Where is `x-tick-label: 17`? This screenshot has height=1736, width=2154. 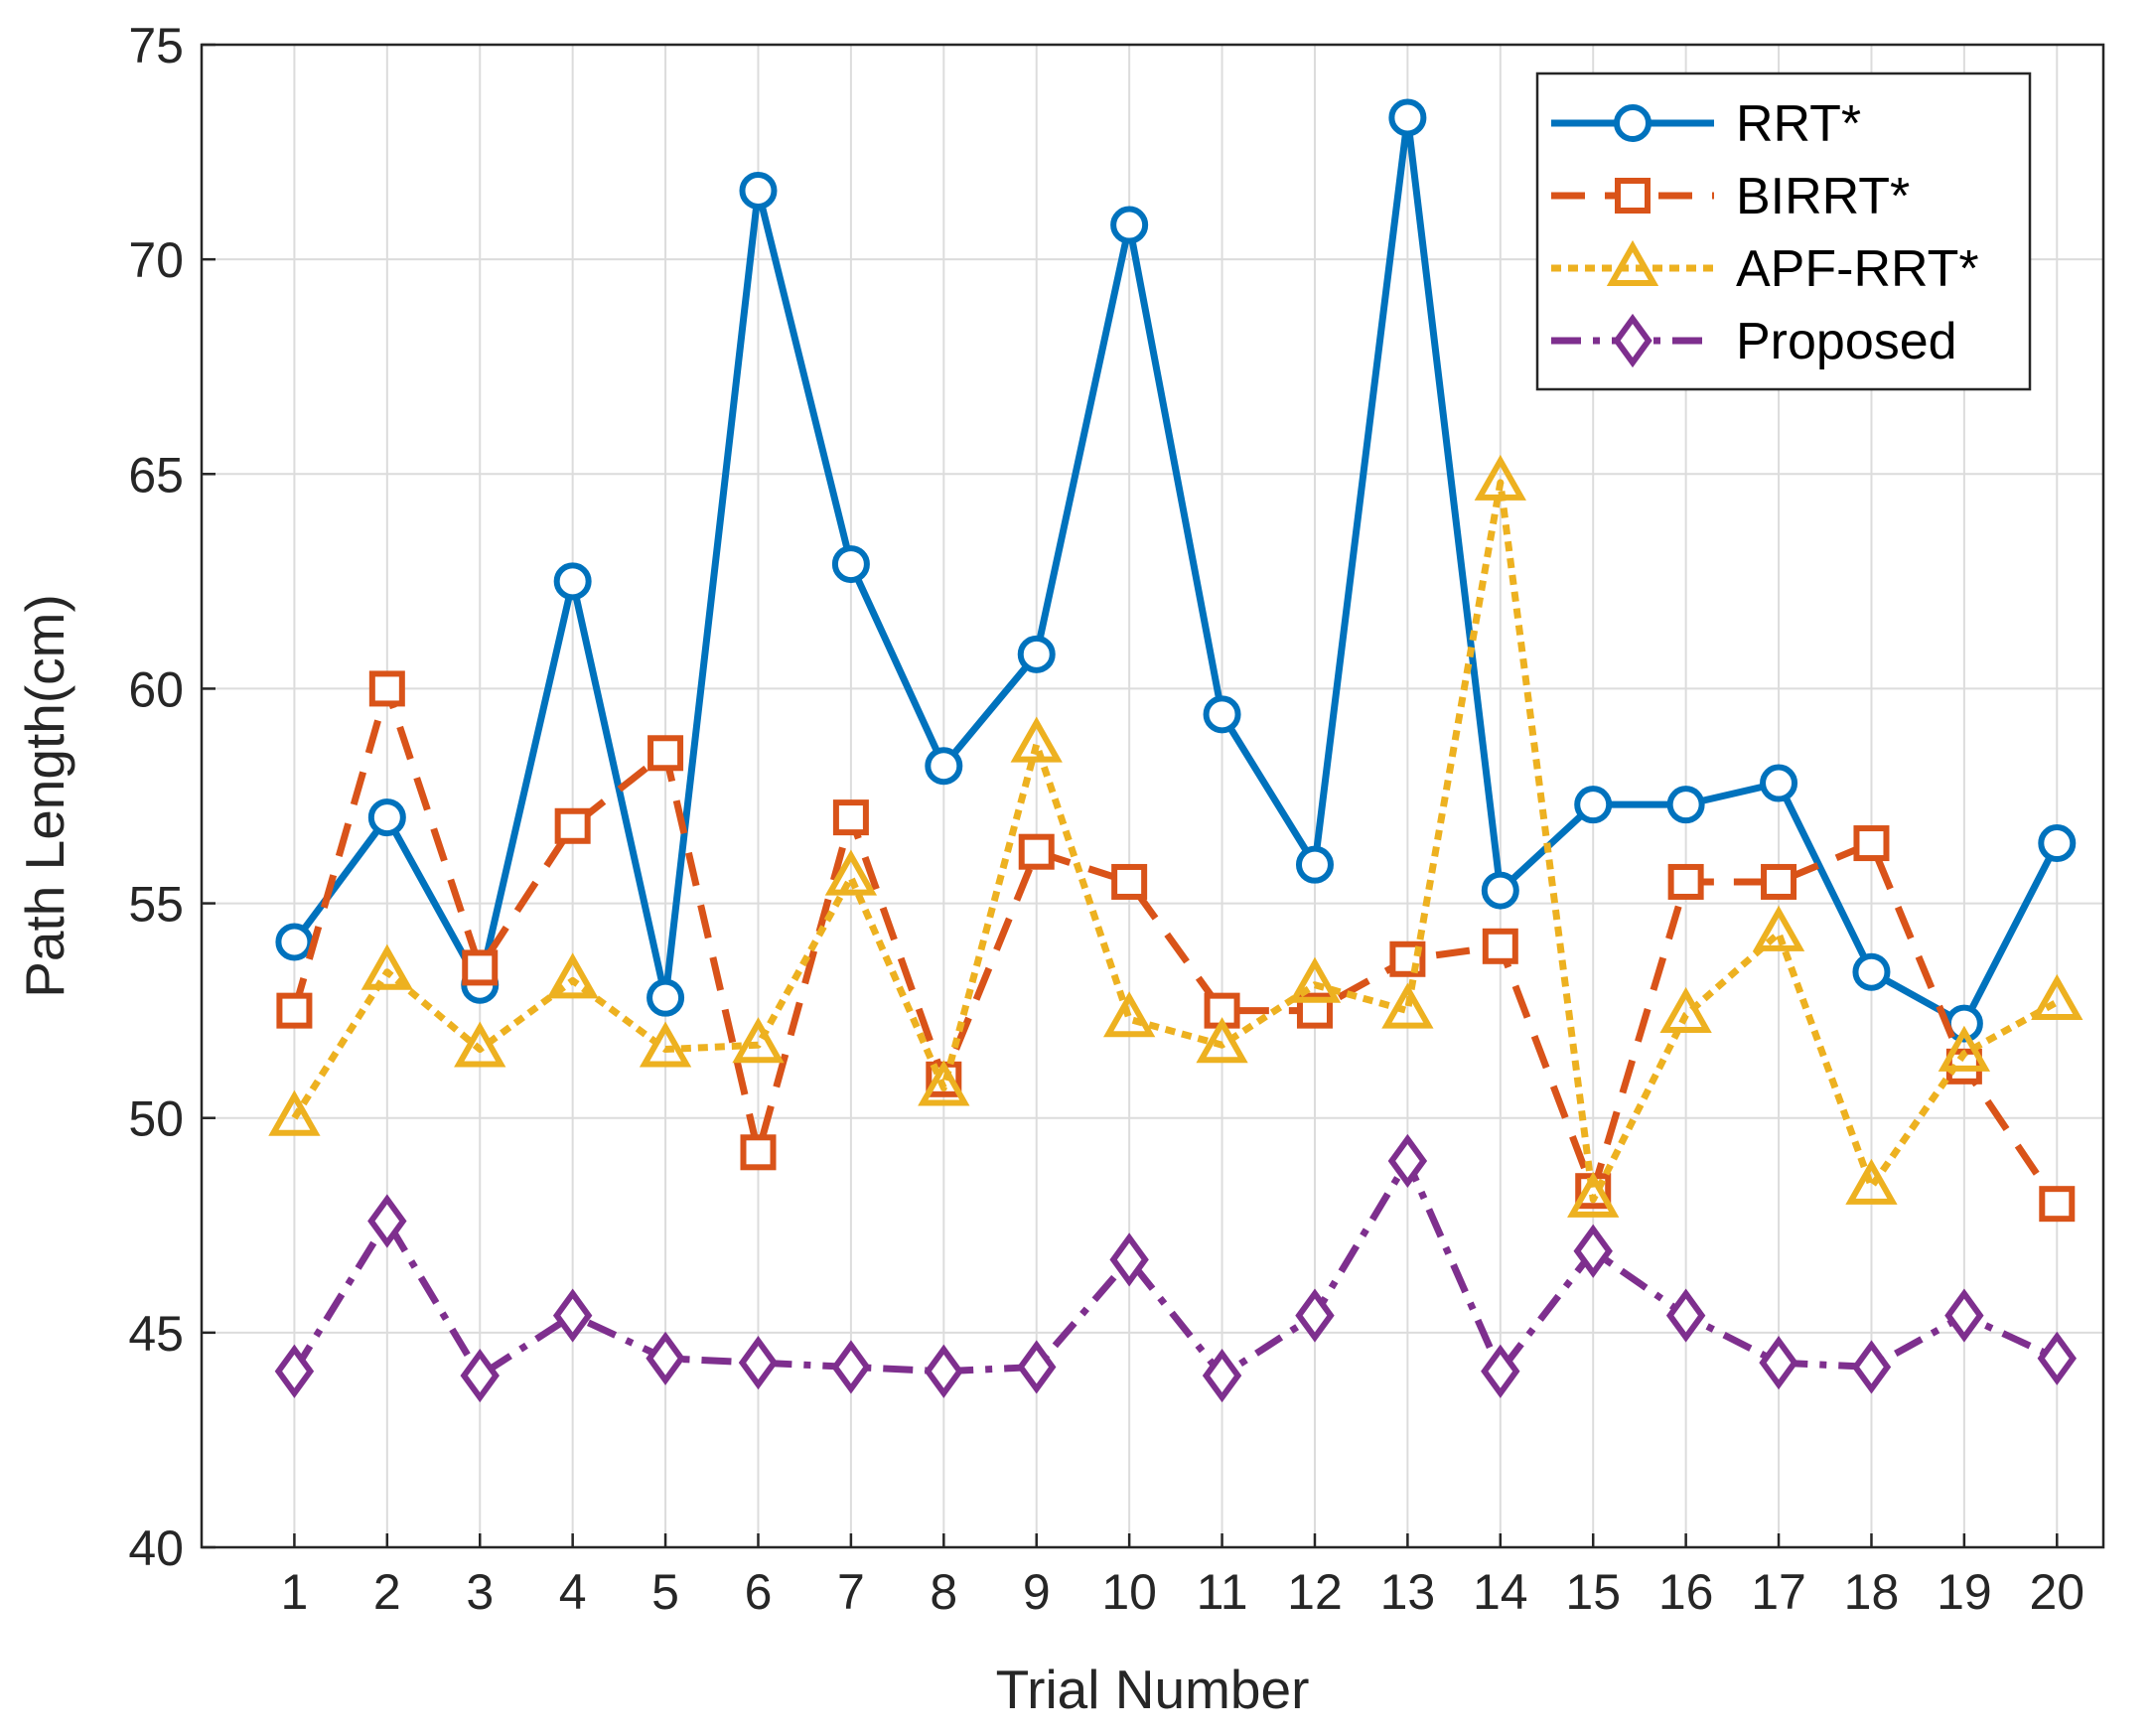 x-tick-label: 17 is located at coordinates (1778, 1592).